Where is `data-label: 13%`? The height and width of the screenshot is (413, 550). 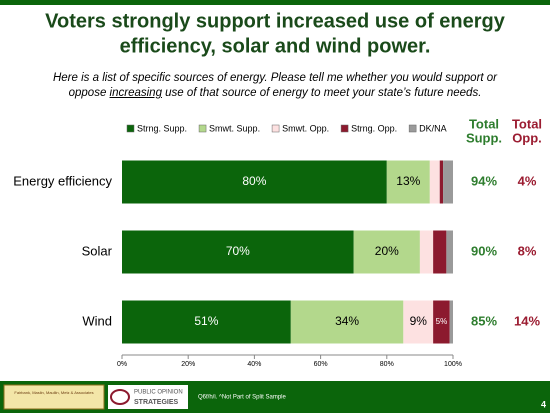 data-label: 13% is located at coordinates (408, 181).